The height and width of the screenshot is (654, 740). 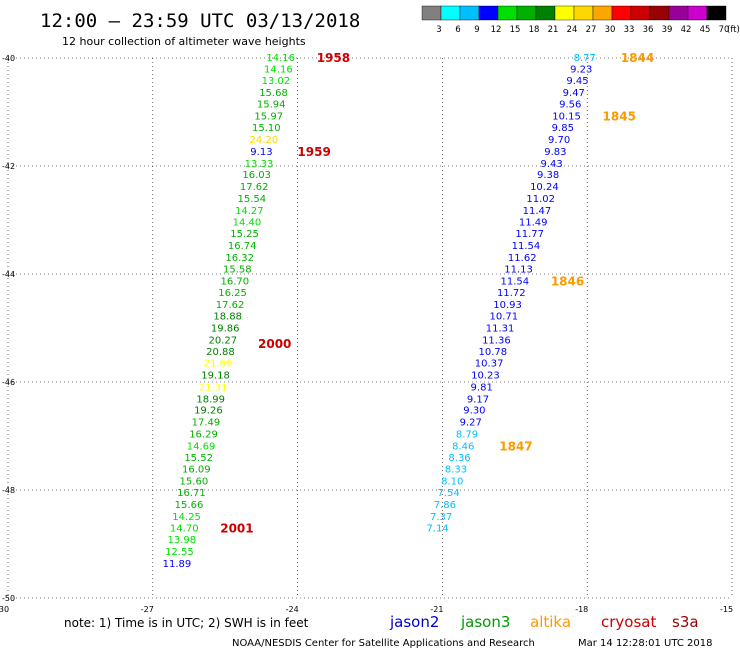 I want to click on satellite-label-altika: altika, so click(x=550, y=622).